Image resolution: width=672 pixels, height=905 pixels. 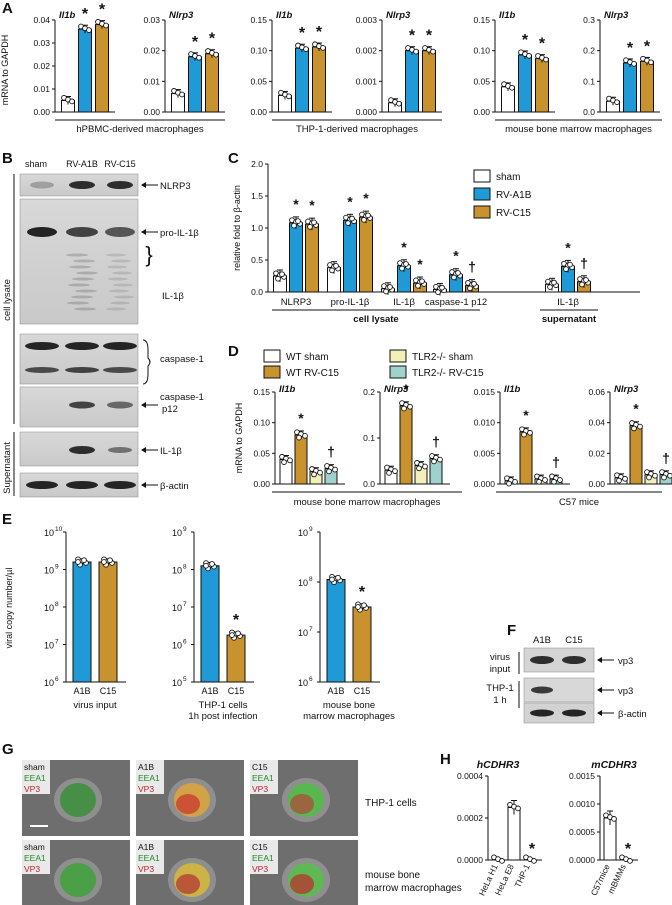 What do you see at coordinates (41, 66) in the screenshot?
I see `panel-a-chart-0-tick-label: 0.02` at bounding box center [41, 66].